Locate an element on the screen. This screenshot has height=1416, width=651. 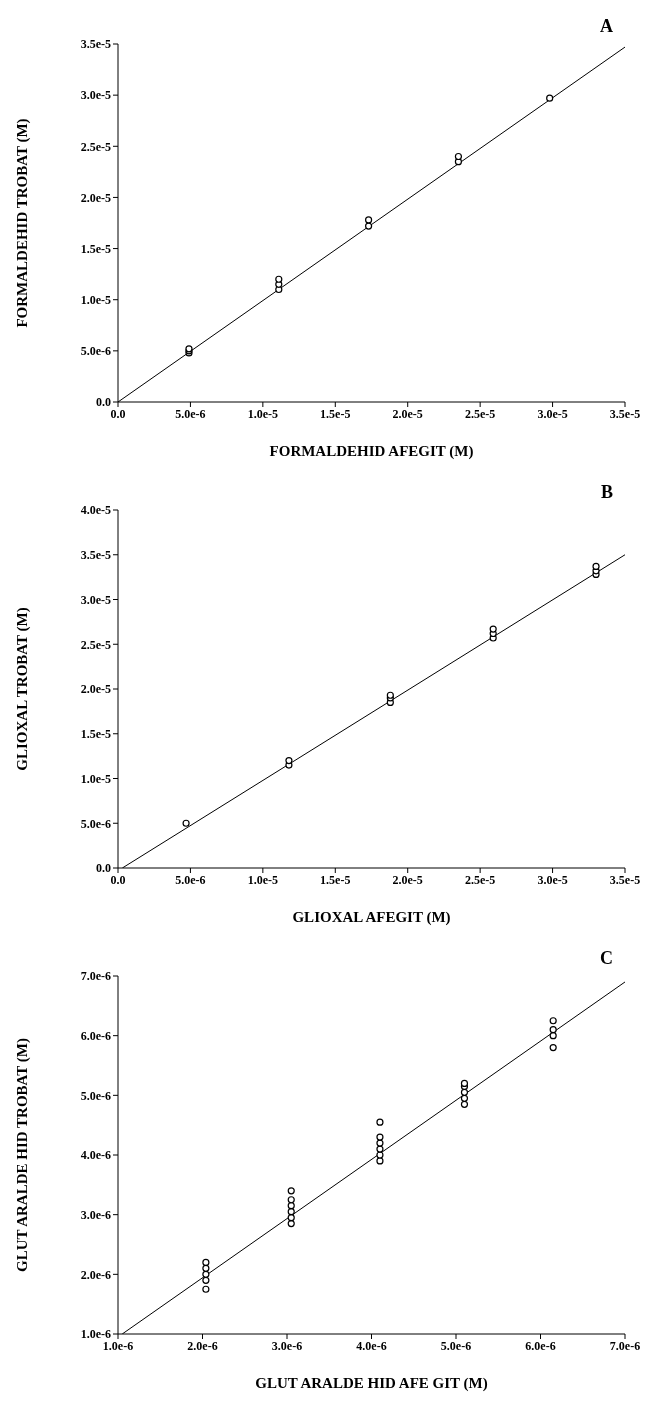
y-tick-label: 7.0e-6 is located at coordinates (95, 976).